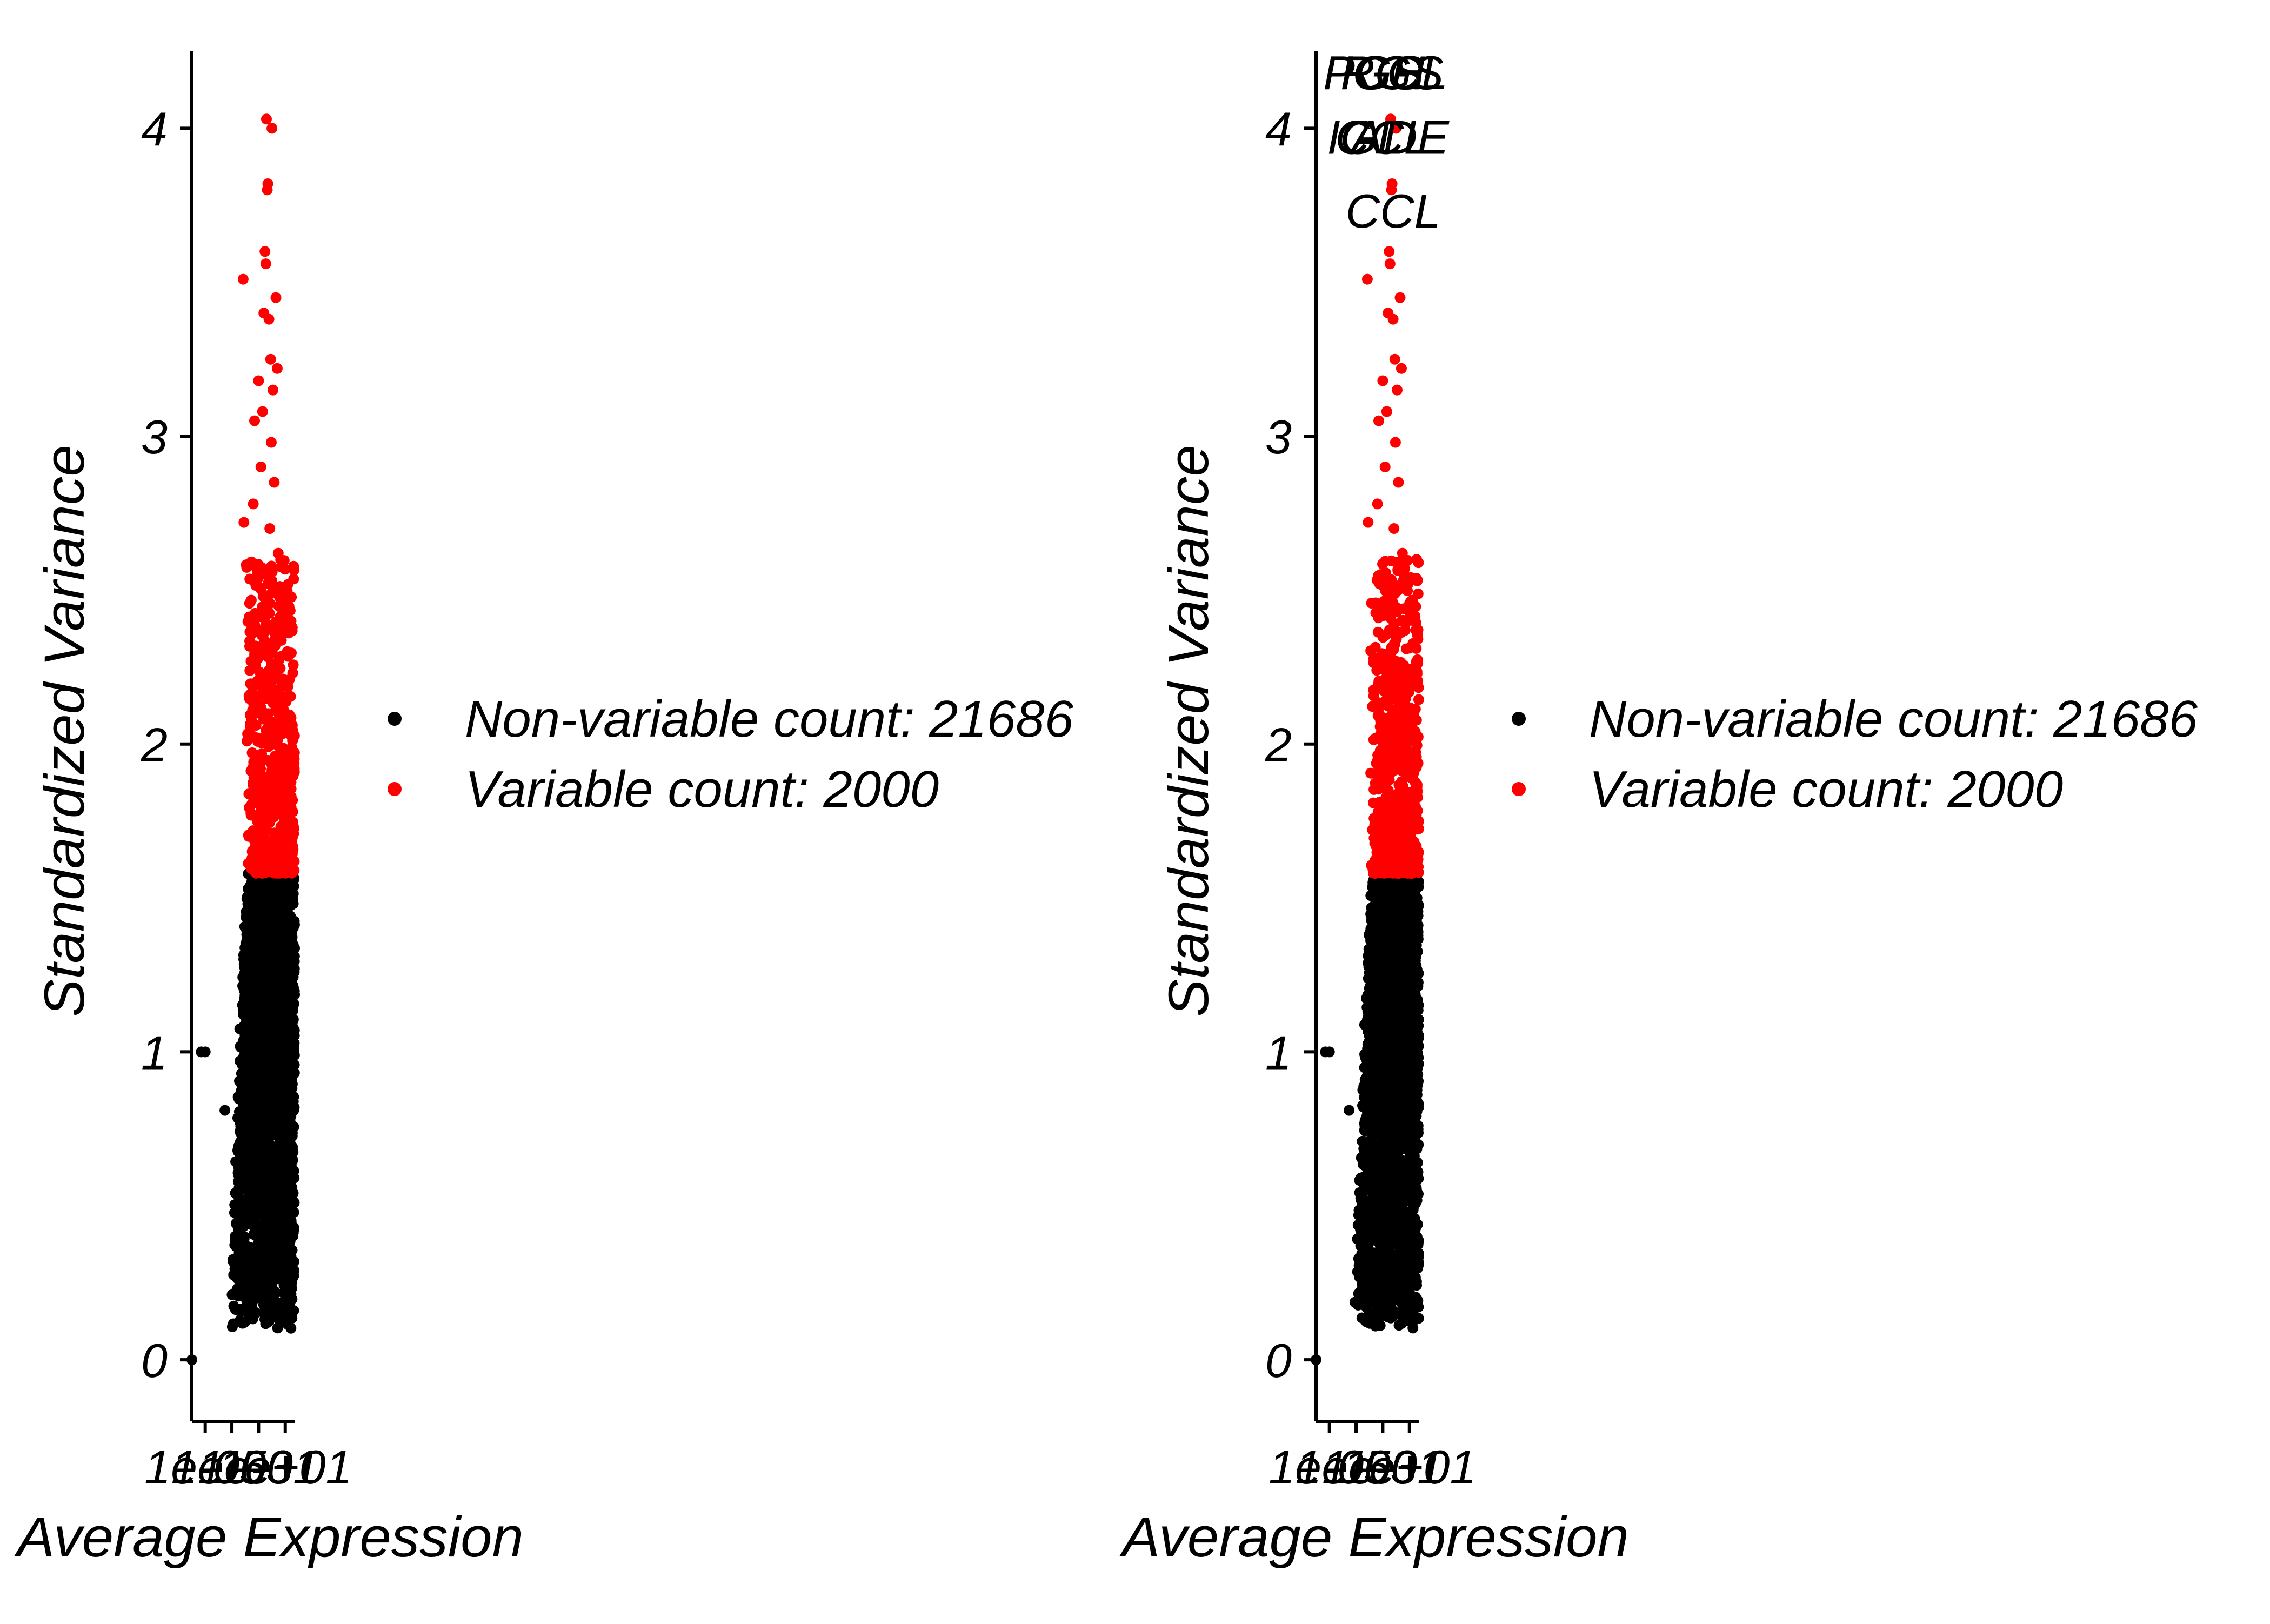 The image size is (2270, 1624). I want to click on x-tick-label: 1e+01, so click(285, 1467).